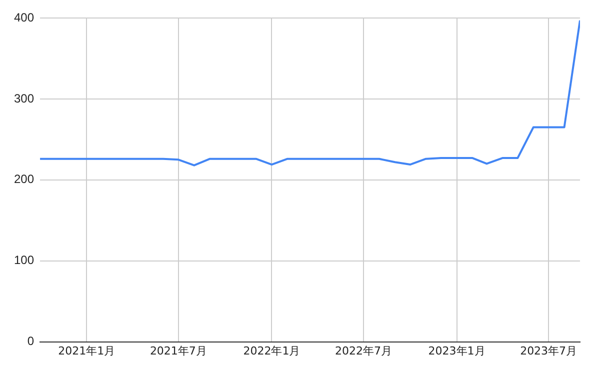 The width and height of the screenshot is (600, 371). What do you see at coordinates (24, 17) in the screenshot?
I see `y-tick-label: 400` at bounding box center [24, 17].